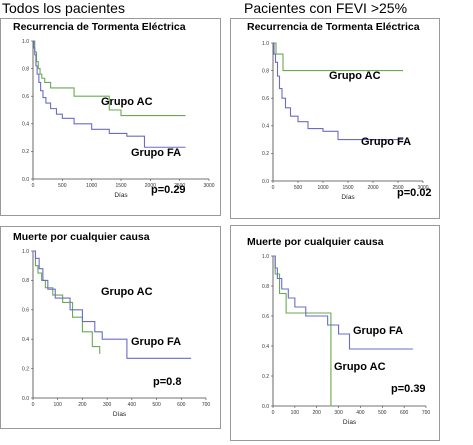 The height and width of the screenshot is (445, 473). What do you see at coordinates (408, 389) in the screenshot?
I see `p-value-label: p=0.39` at bounding box center [408, 389].